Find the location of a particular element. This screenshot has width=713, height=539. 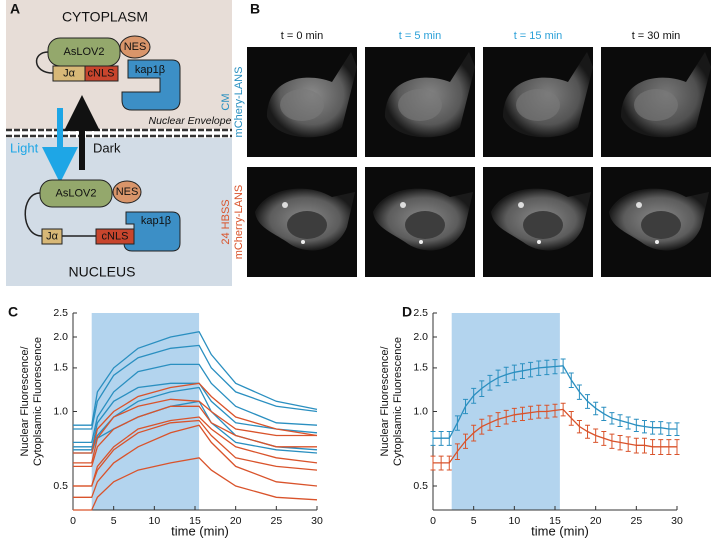

time-label: t = 5 min is located at coordinates (420, 36).